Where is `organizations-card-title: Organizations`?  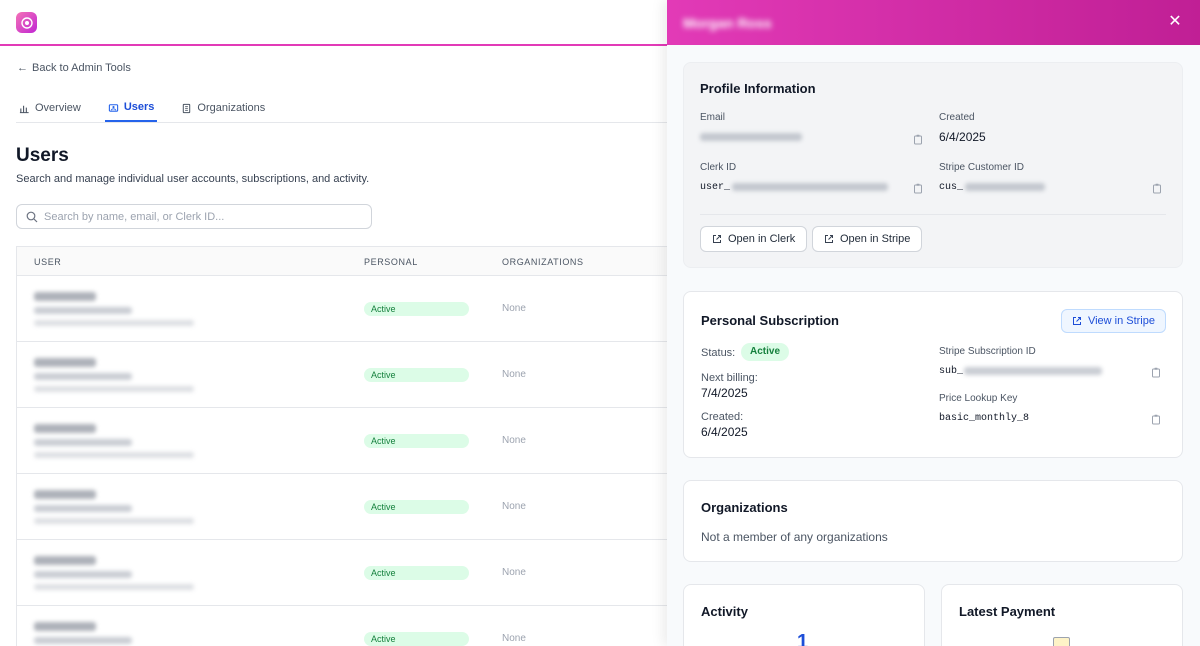
organizations-card-title: Organizations is located at coordinates (744, 507).